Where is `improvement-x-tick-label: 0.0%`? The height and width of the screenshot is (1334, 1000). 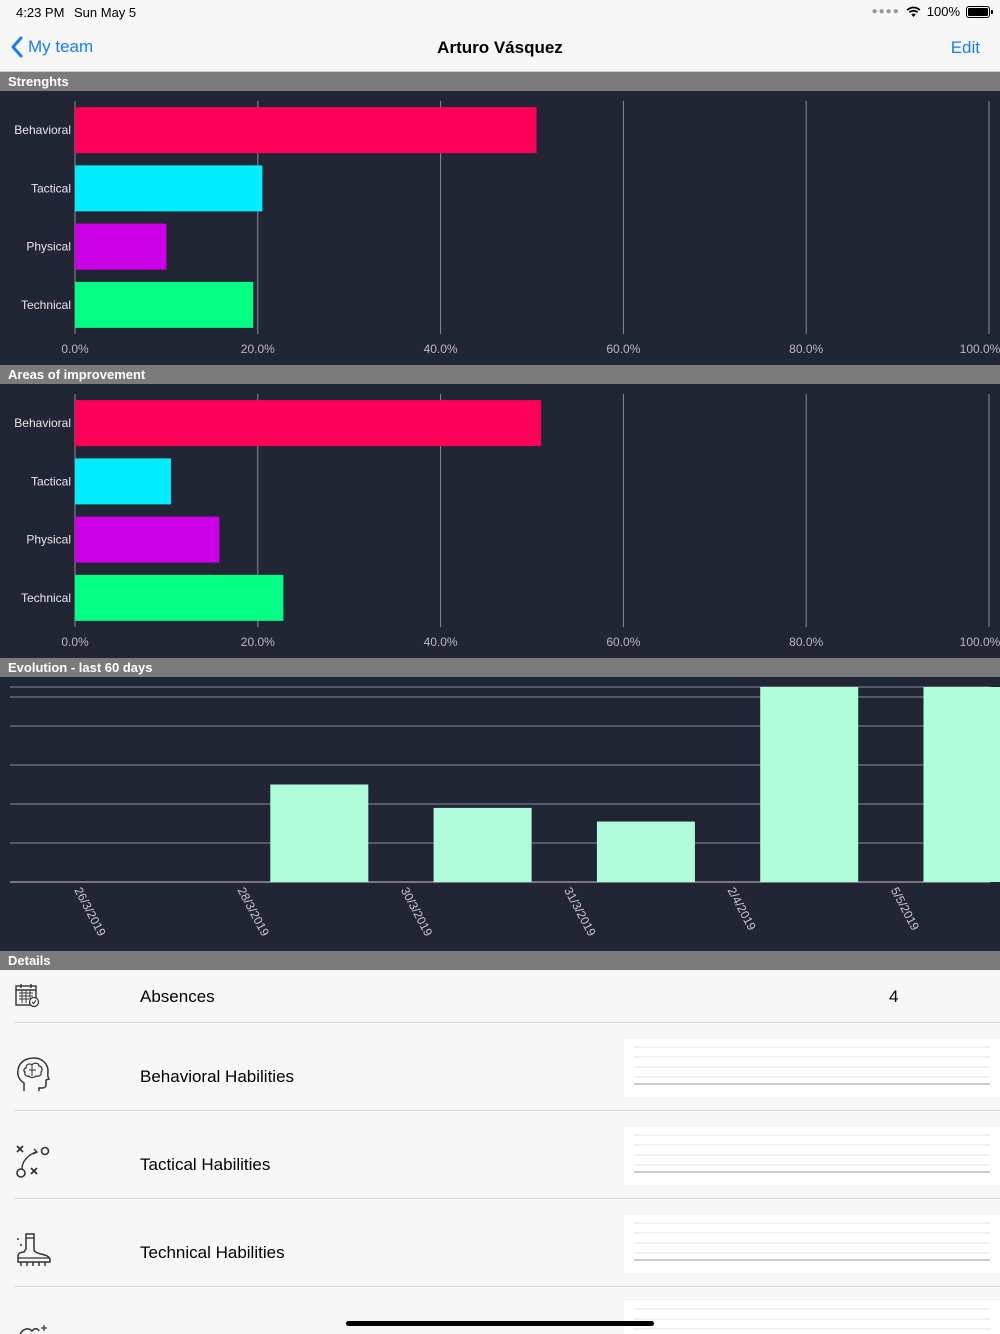 improvement-x-tick-label: 0.0% is located at coordinates (75, 642).